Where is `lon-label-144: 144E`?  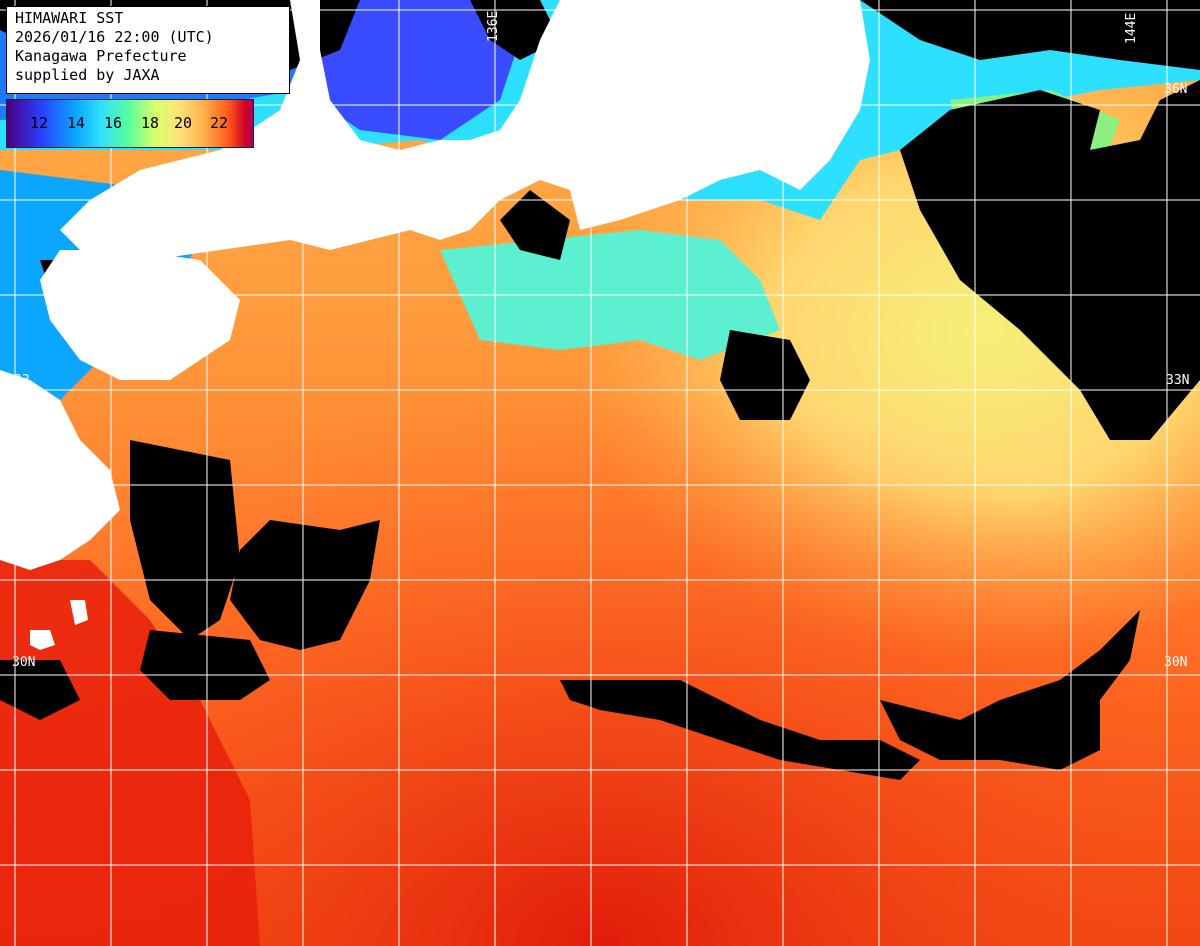
lon-label-144: 144E is located at coordinates (1131, 28).